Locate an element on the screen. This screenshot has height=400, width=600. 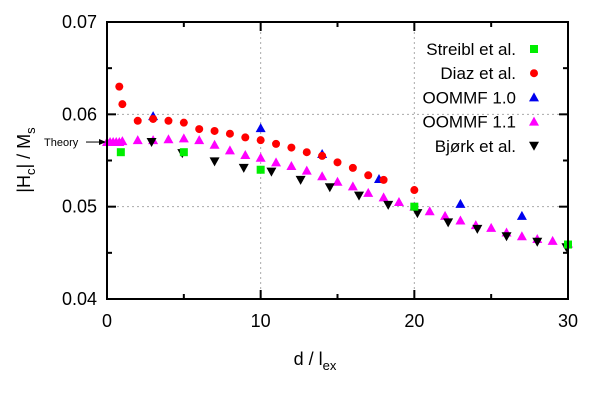
x-tick-label: 30 is located at coordinates (568, 321).